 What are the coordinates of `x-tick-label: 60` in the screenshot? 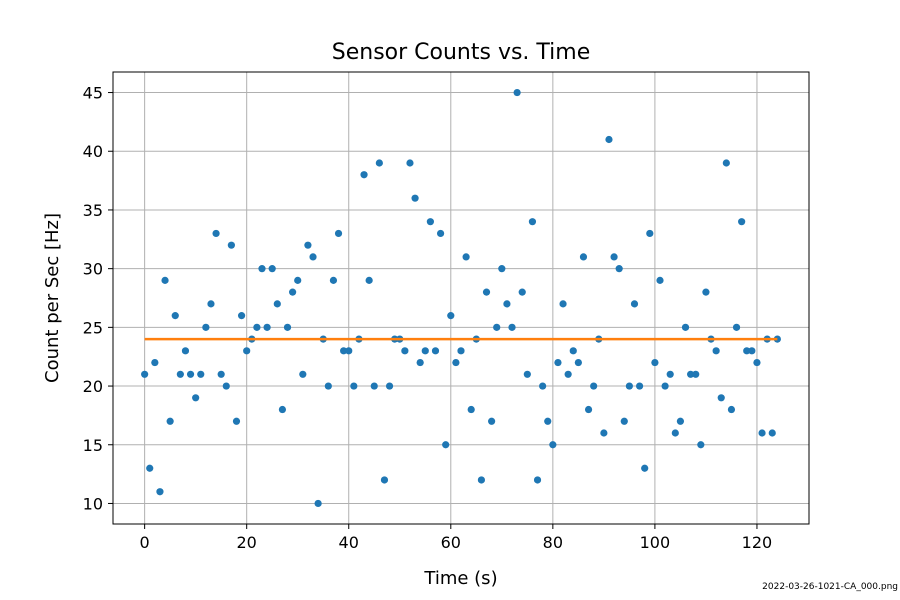 It's located at (451, 542).